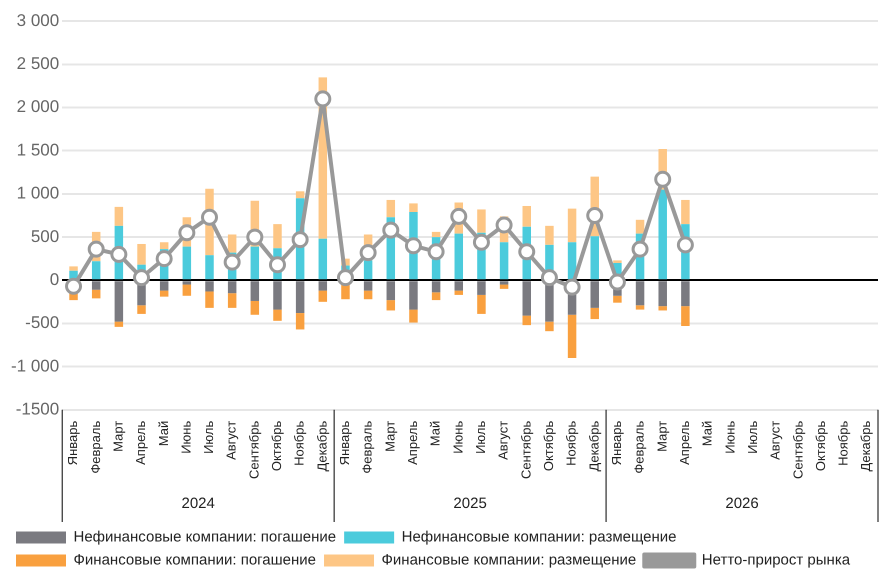  What do you see at coordinates (38, 106) in the screenshot?
I see `y-tick-label: 2 000` at bounding box center [38, 106].